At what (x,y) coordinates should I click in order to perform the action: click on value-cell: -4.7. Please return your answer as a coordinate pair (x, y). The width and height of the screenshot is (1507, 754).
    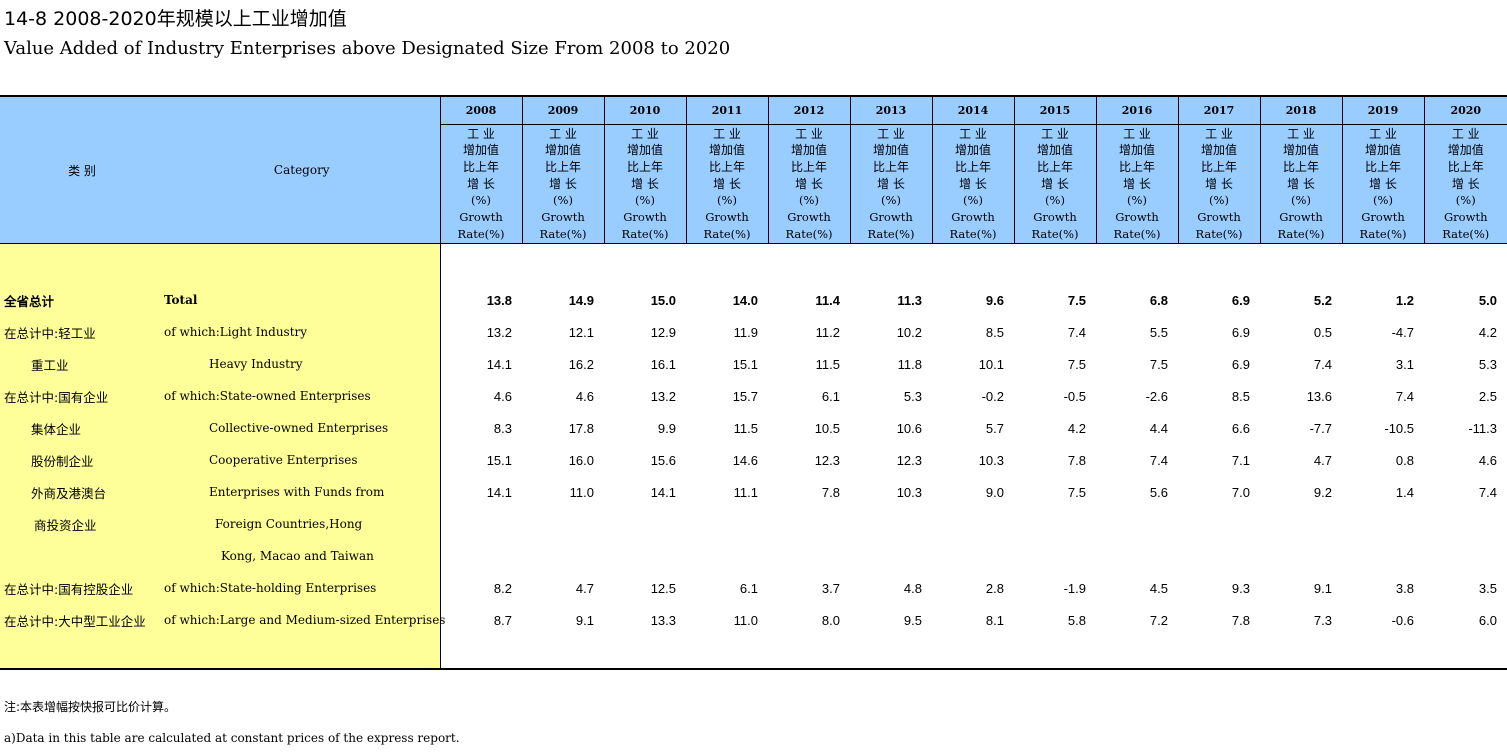
    Looking at the image, I should click on (1402, 332).